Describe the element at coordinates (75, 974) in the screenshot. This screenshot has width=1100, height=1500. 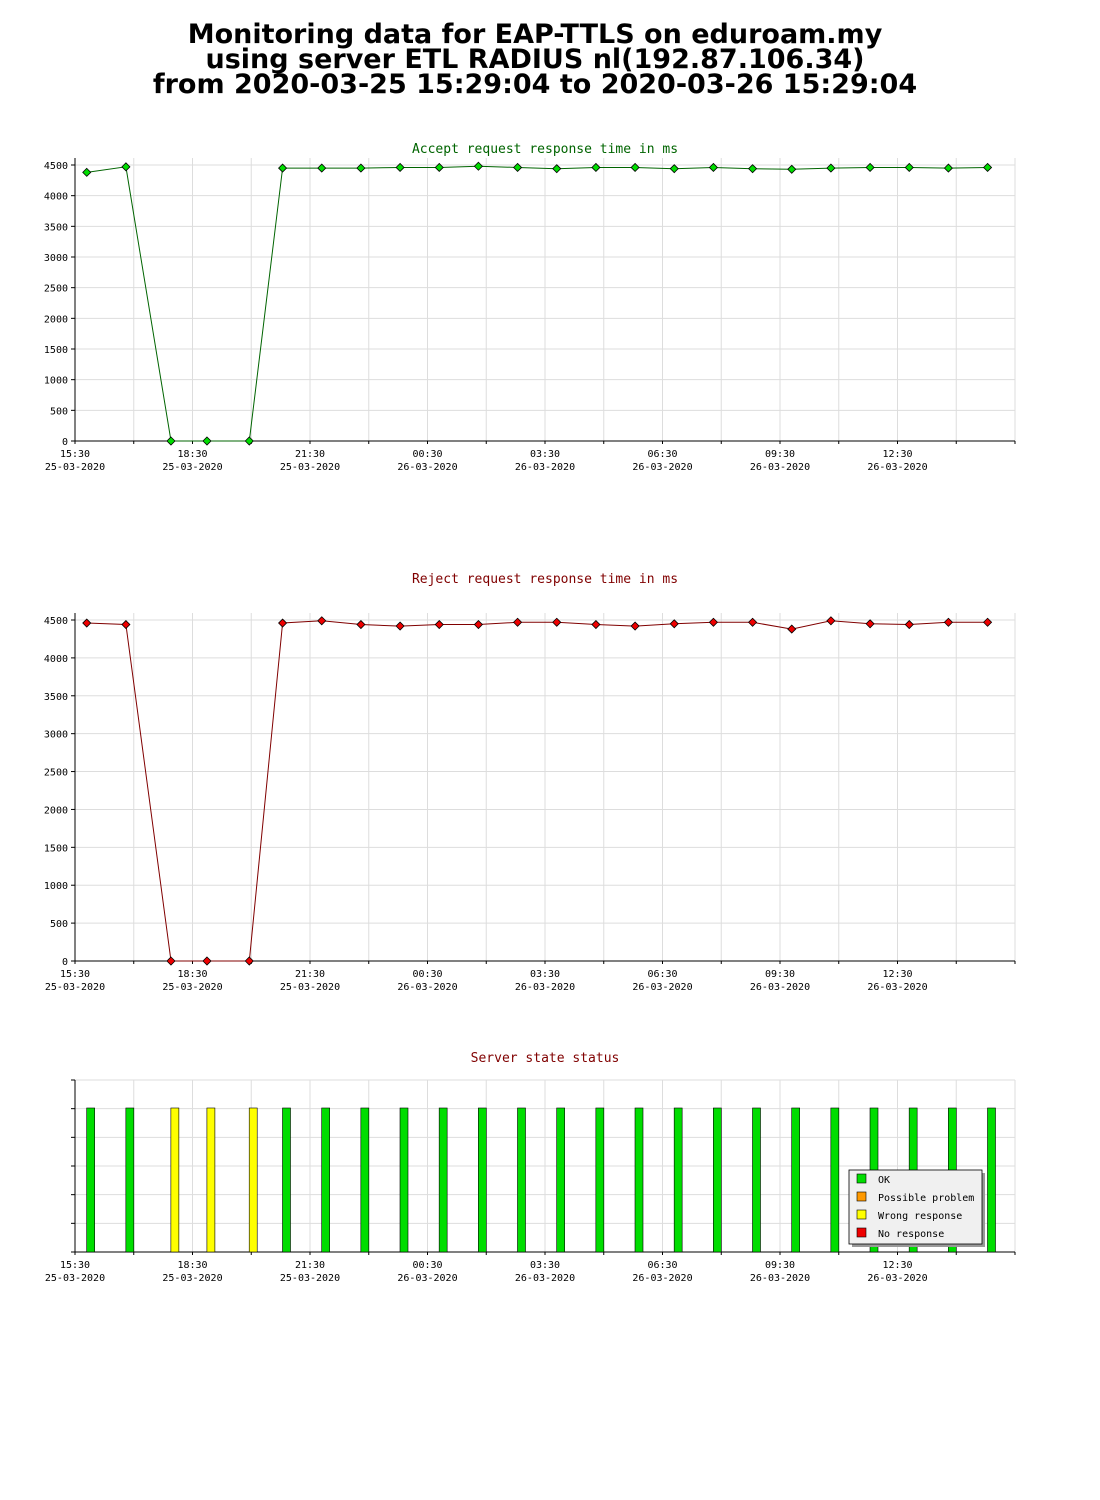
I see `reject-xtick-time: 15:30` at that location.